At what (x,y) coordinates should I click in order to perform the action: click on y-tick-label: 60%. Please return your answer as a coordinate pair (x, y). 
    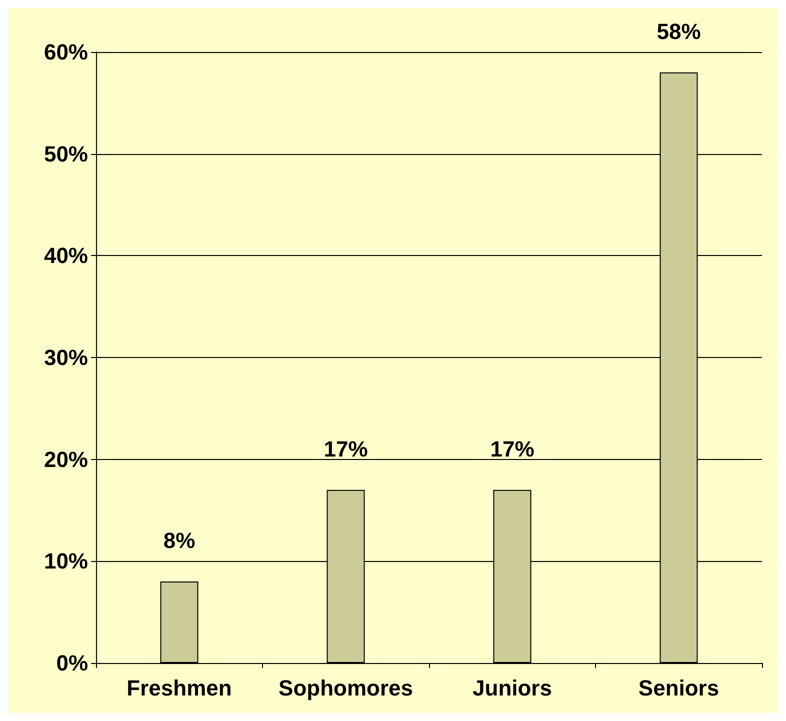
    Looking at the image, I should click on (66, 52).